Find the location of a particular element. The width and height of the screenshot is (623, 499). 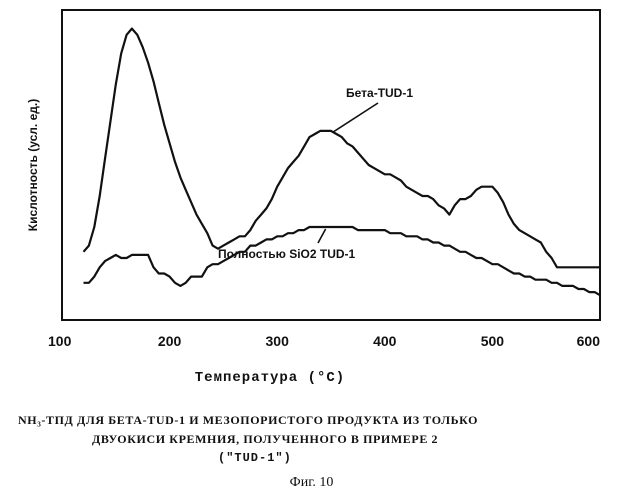

annotation-label-1: Бета-TUD-1 is located at coordinates (379, 93).